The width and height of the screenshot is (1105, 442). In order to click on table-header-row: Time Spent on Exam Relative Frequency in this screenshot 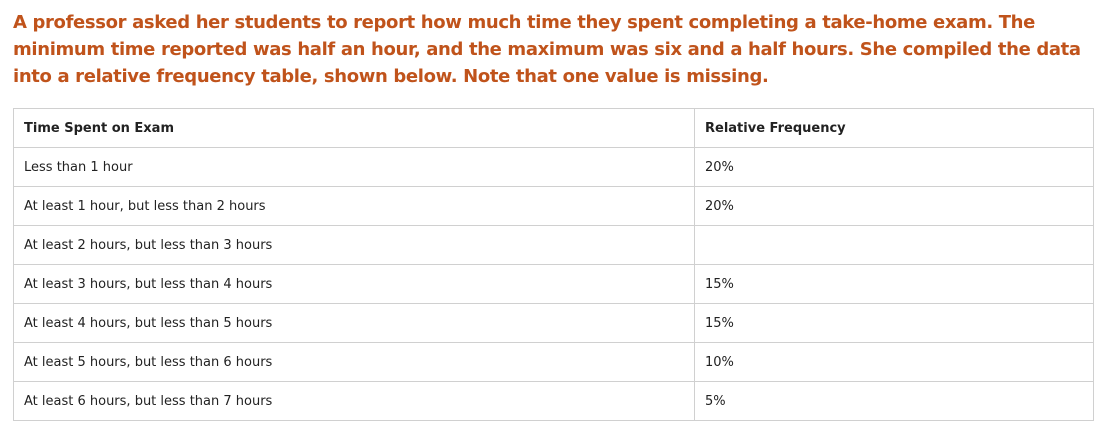, I will do `click(553, 128)`.